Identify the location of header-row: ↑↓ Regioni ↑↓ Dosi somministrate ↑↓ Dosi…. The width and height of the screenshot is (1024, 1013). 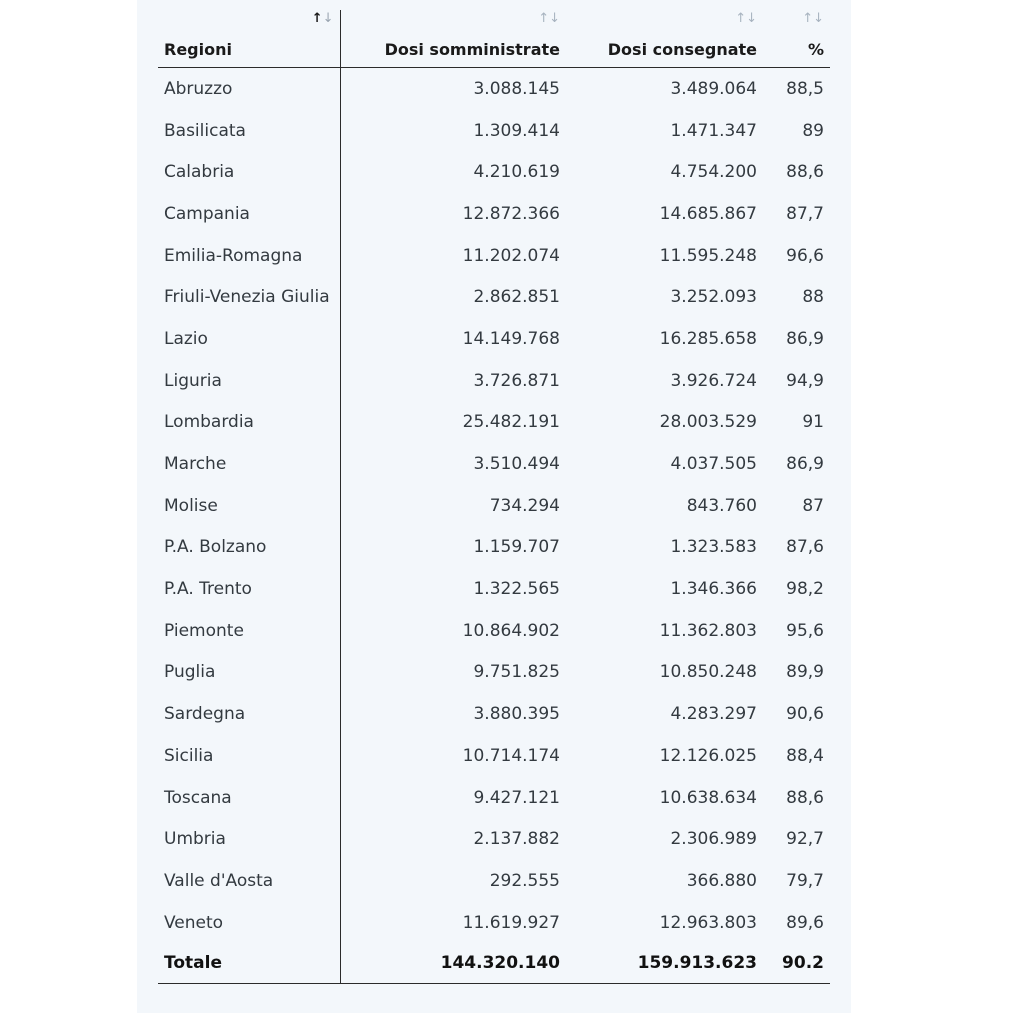
(494, 39).